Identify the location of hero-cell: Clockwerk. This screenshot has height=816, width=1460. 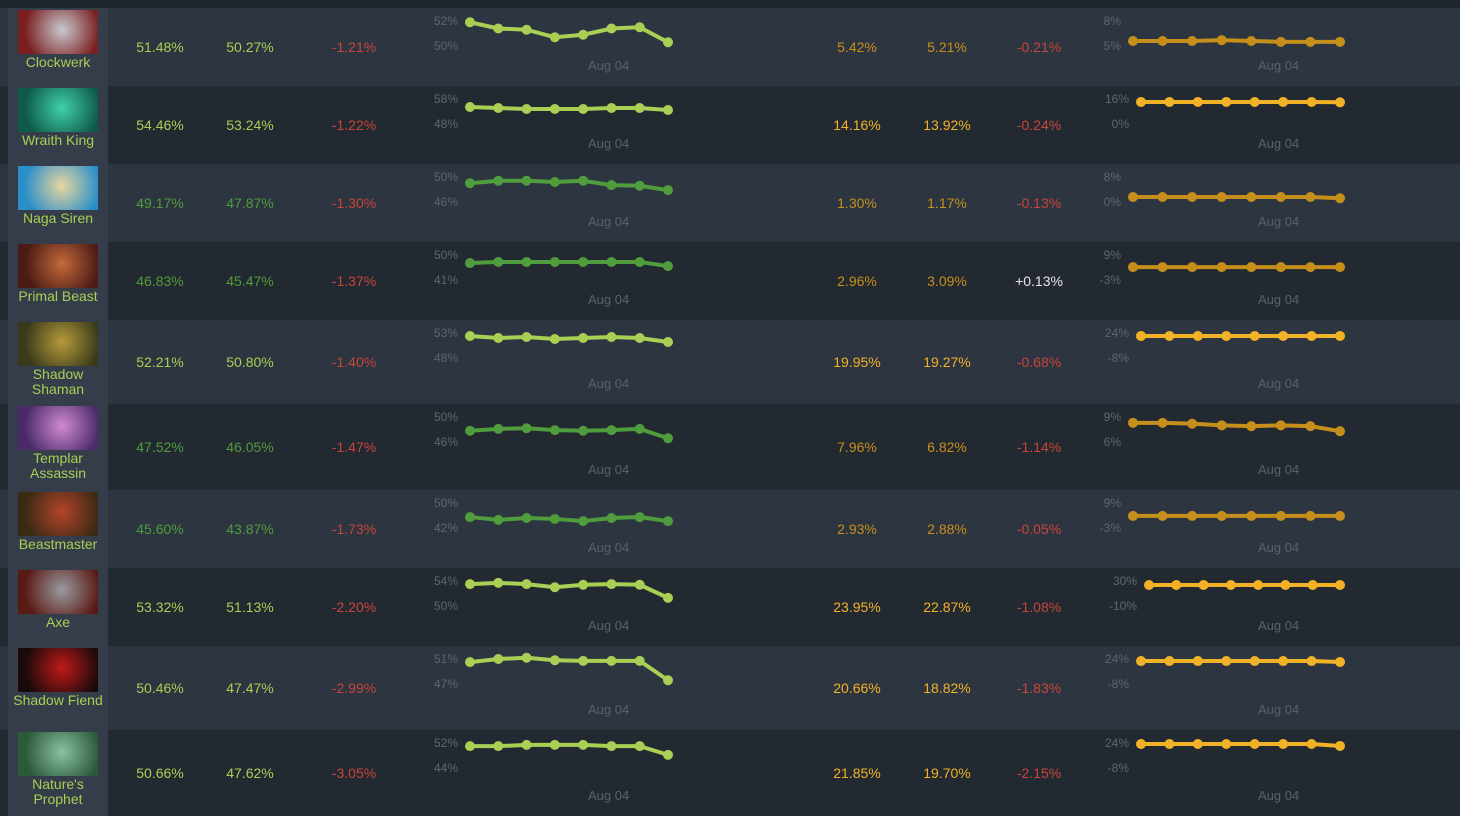
(58, 47).